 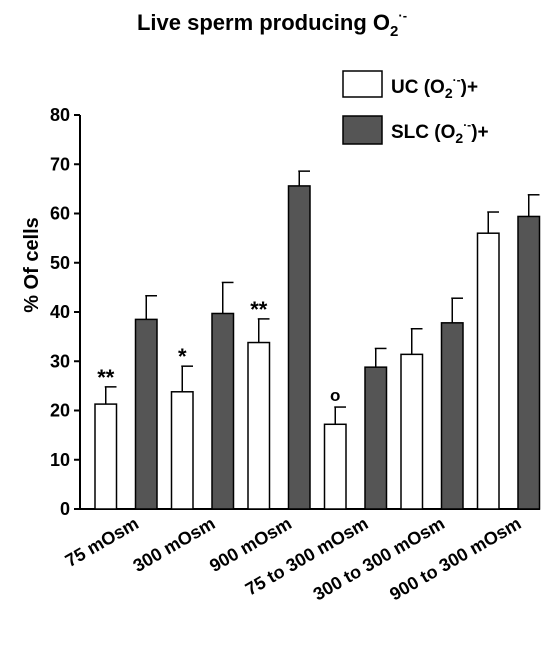 What do you see at coordinates (32, 265) in the screenshot?
I see `y-axis-label: % Of cells` at bounding box center [32, 265].